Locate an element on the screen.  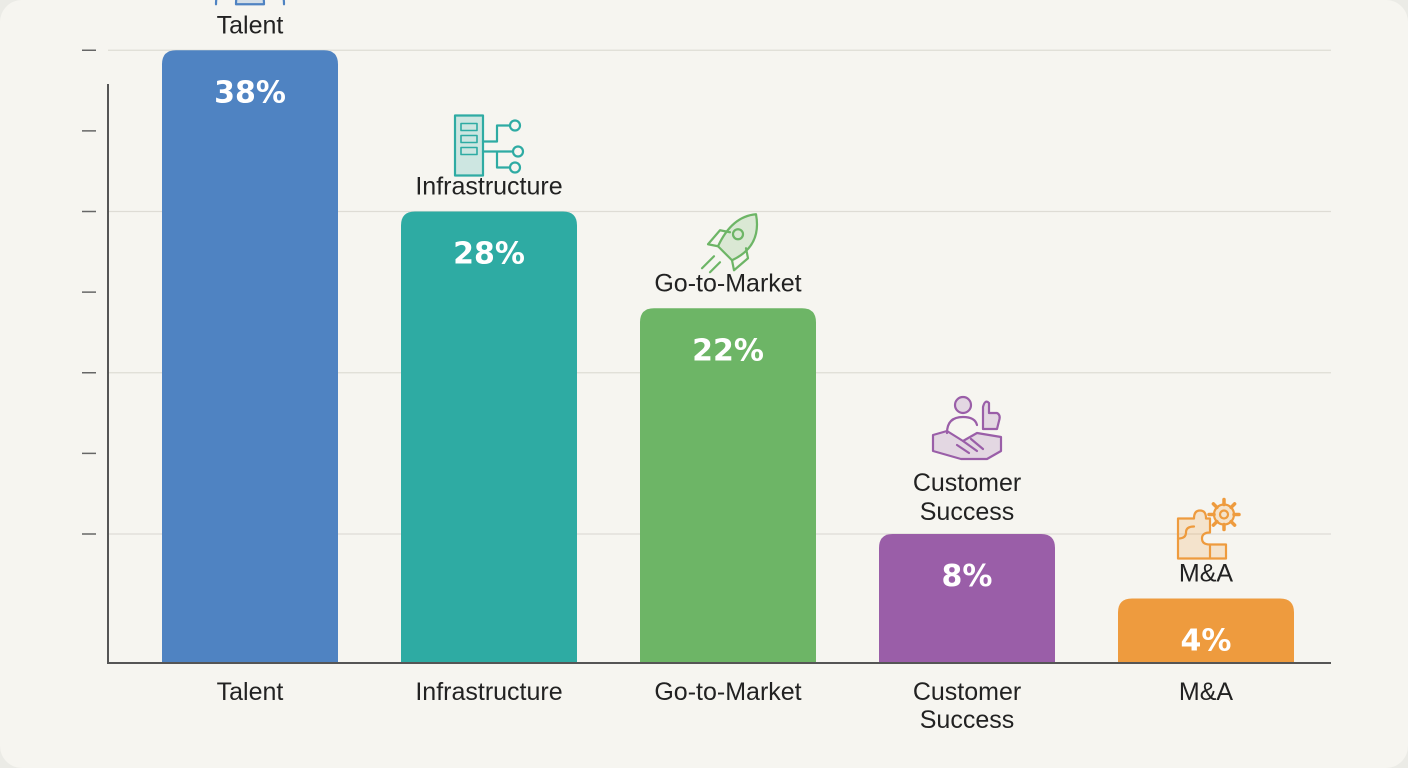
x-tick-label-line: Success is located at coordinates (967, 720).